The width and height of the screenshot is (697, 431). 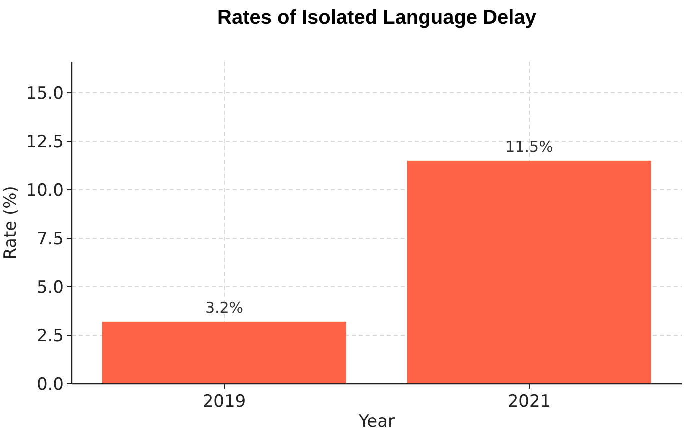 I want to click on y-tick-label: 10.0, so click(x=45, y=190).